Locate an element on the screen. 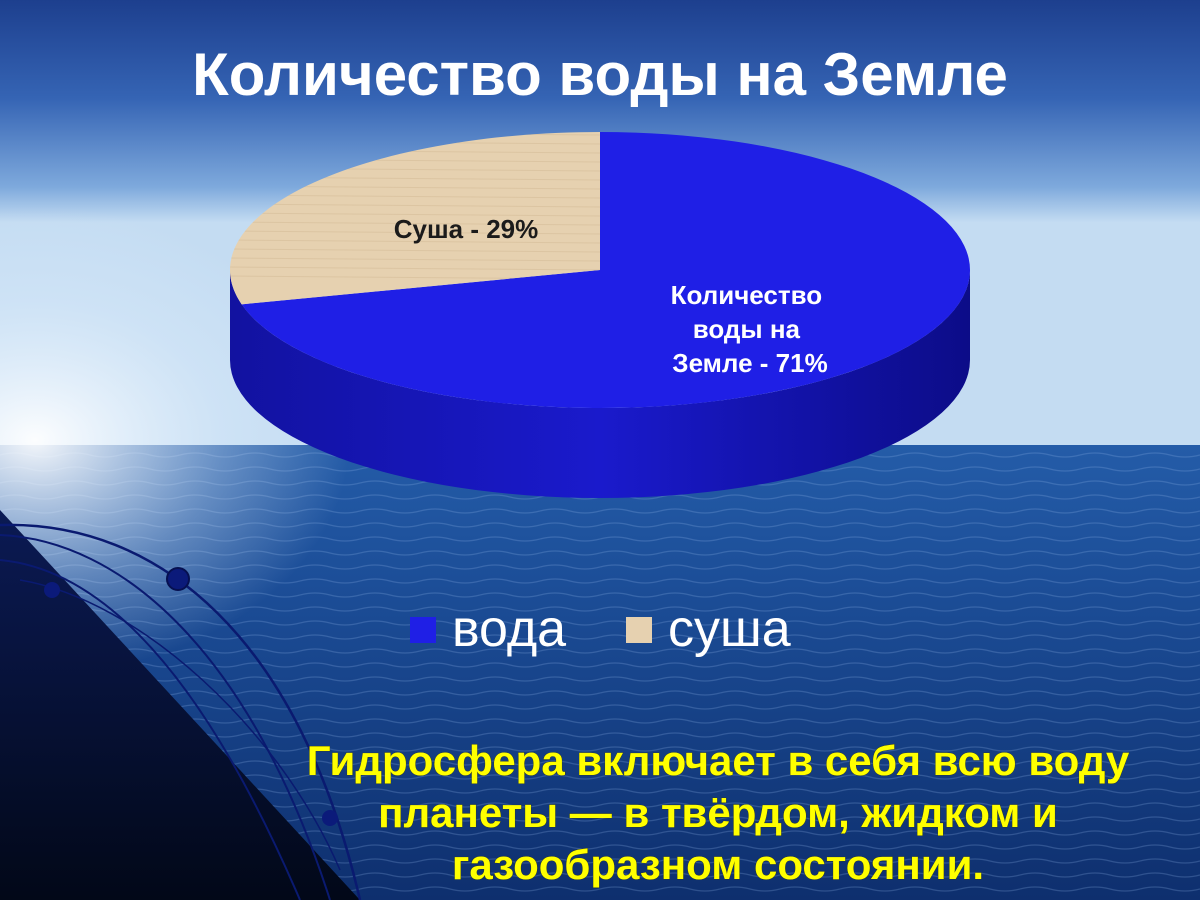  caption-line-1: Гидросфера включает в себя всю воду is located at coordinates (718, 760).